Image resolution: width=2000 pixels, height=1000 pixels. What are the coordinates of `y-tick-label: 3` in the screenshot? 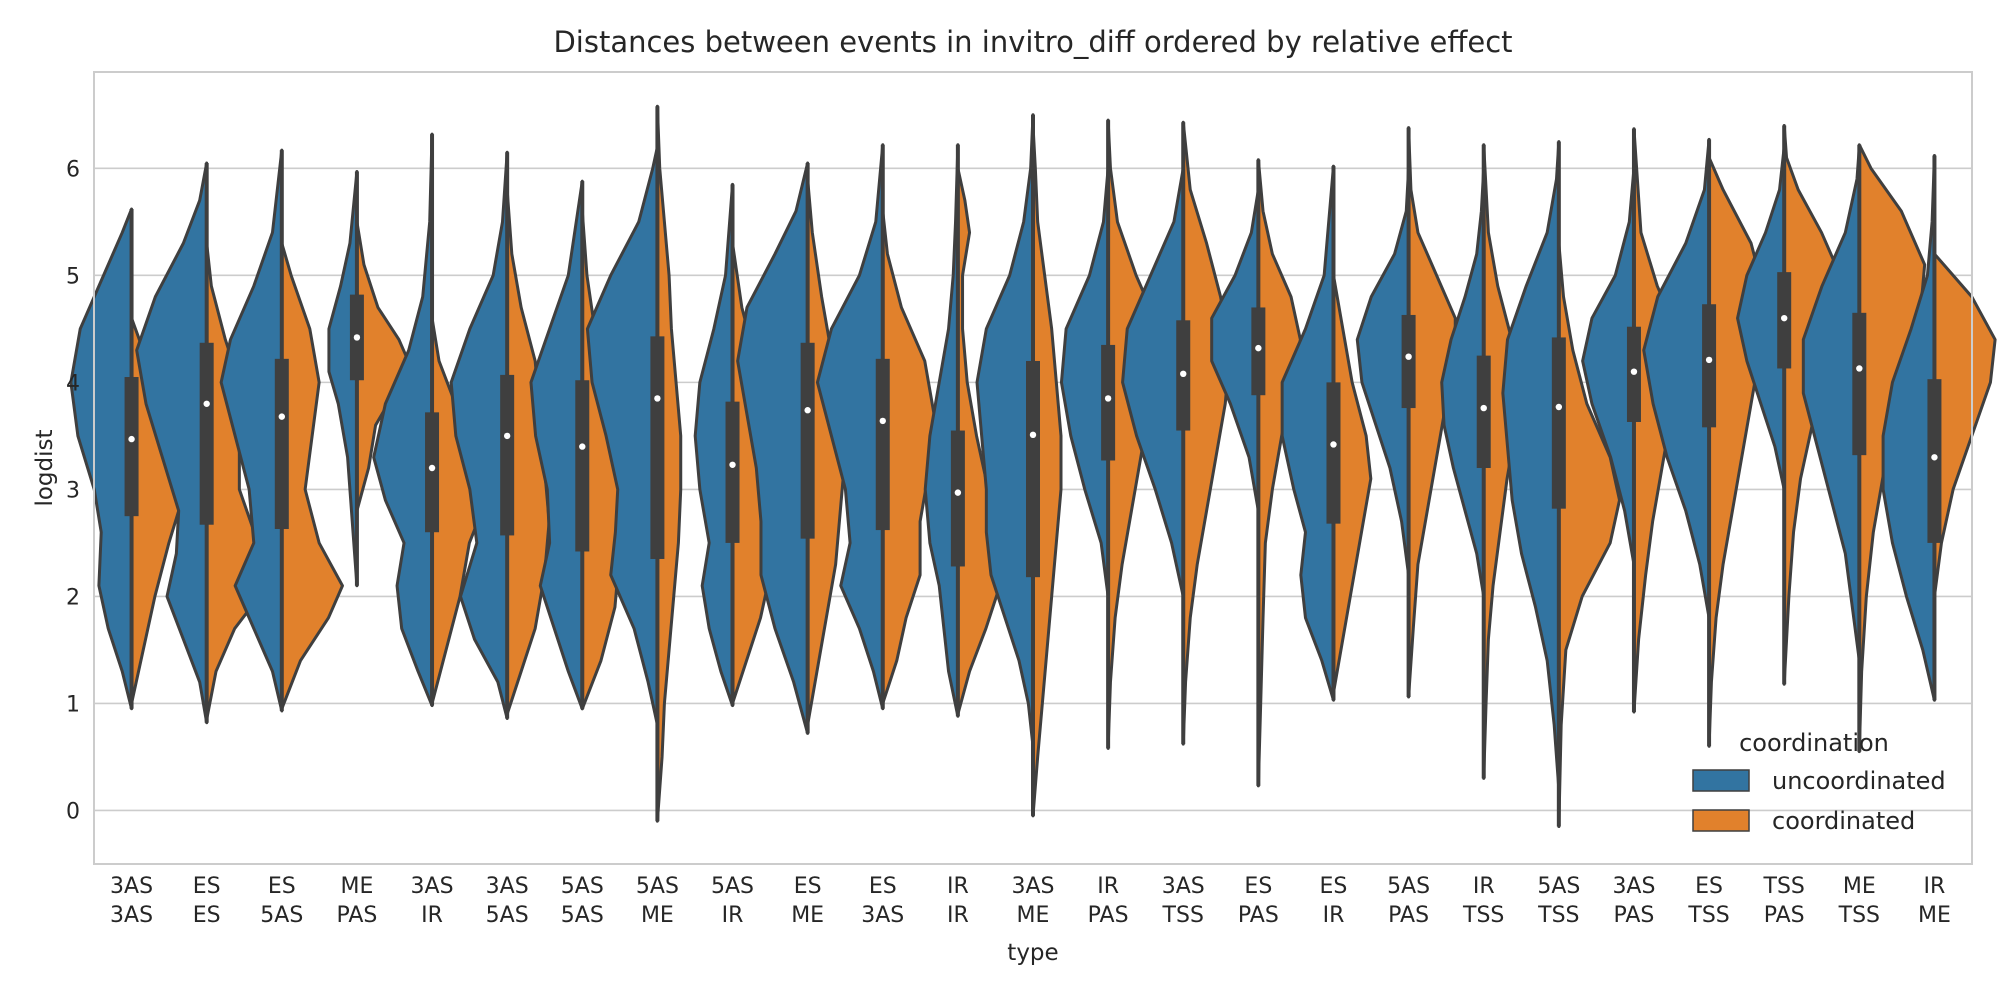 It's located at (73, 490).